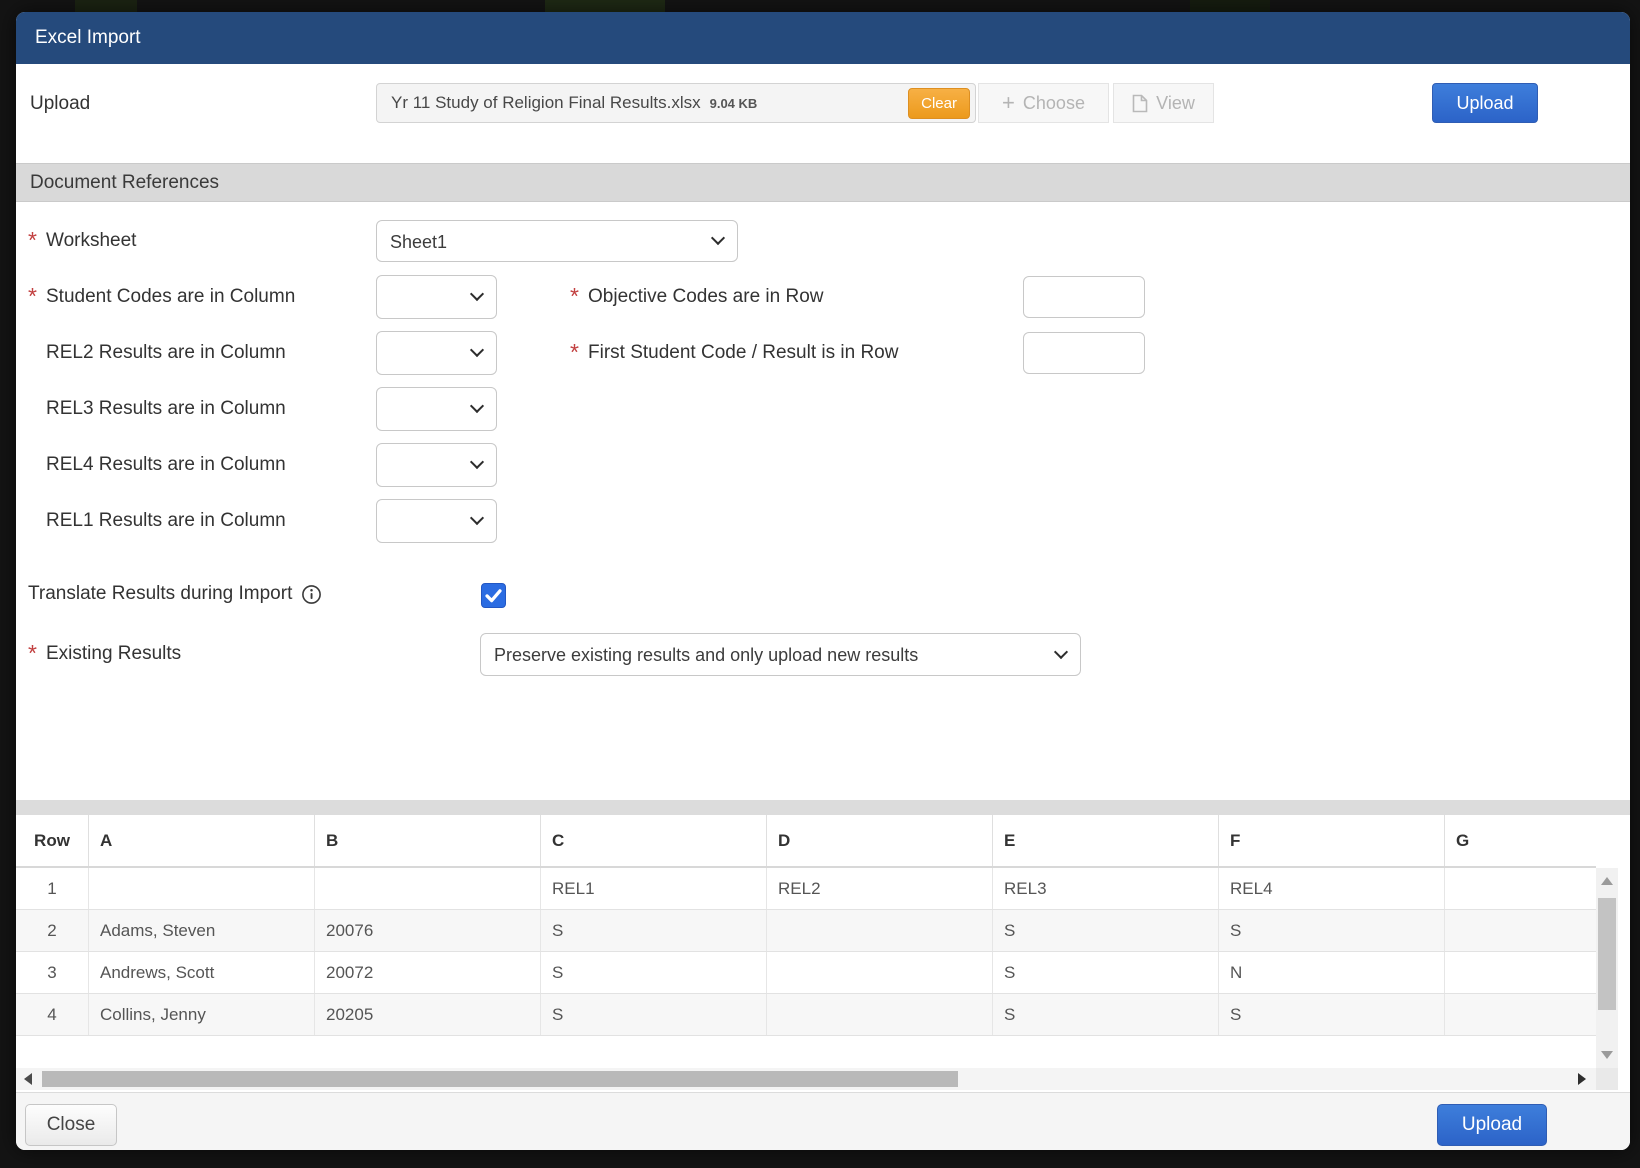  Describe the element at coordinates (1485, 103) in the screenshot. I see `upload-button-top: Upload` at that location.